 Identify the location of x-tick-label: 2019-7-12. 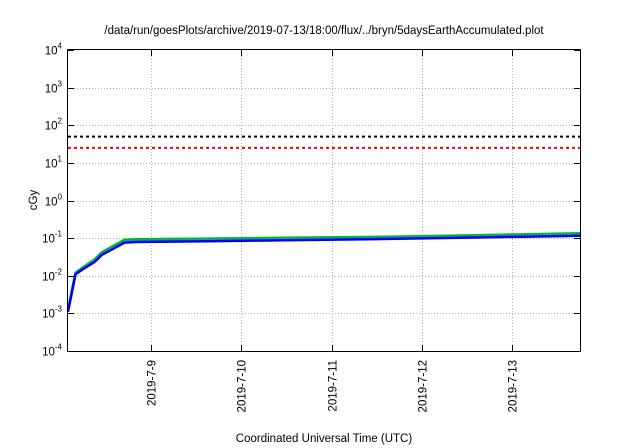
(424, 386).